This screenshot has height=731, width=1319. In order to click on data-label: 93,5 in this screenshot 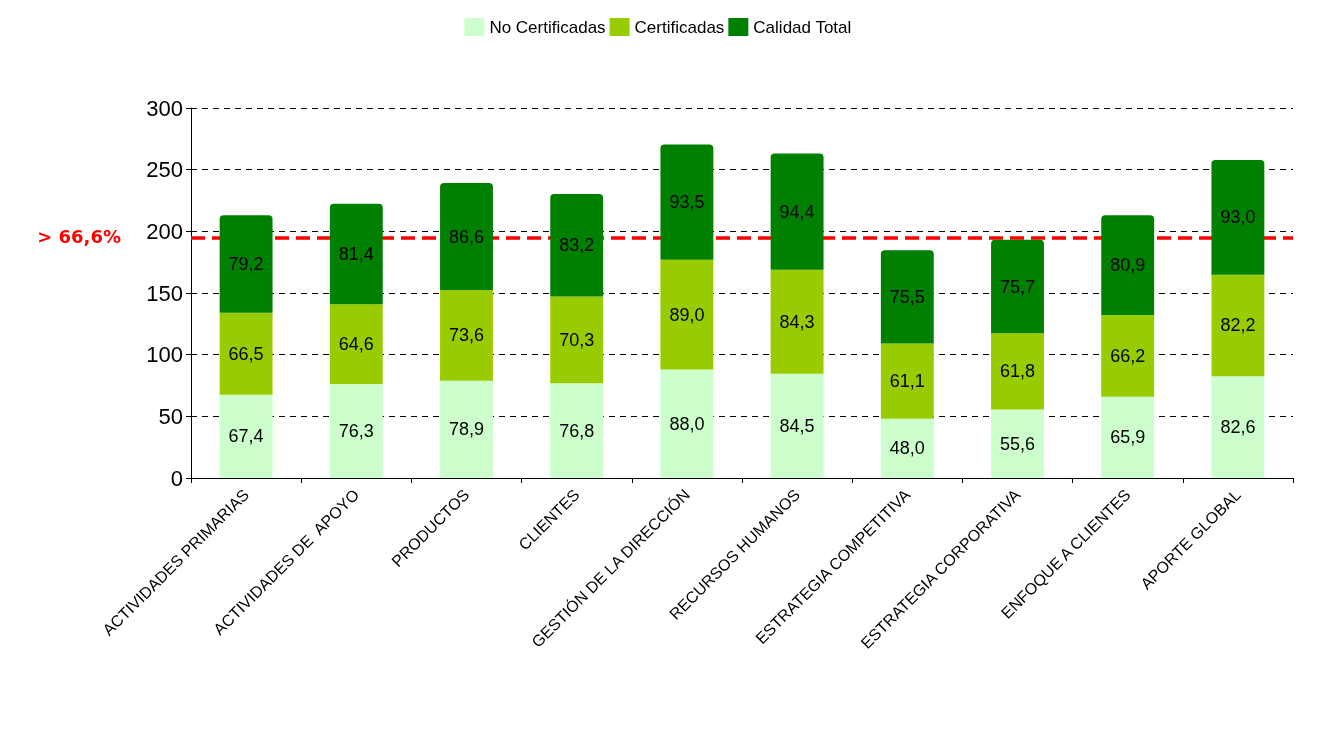, I will do `click(687, 202)`.